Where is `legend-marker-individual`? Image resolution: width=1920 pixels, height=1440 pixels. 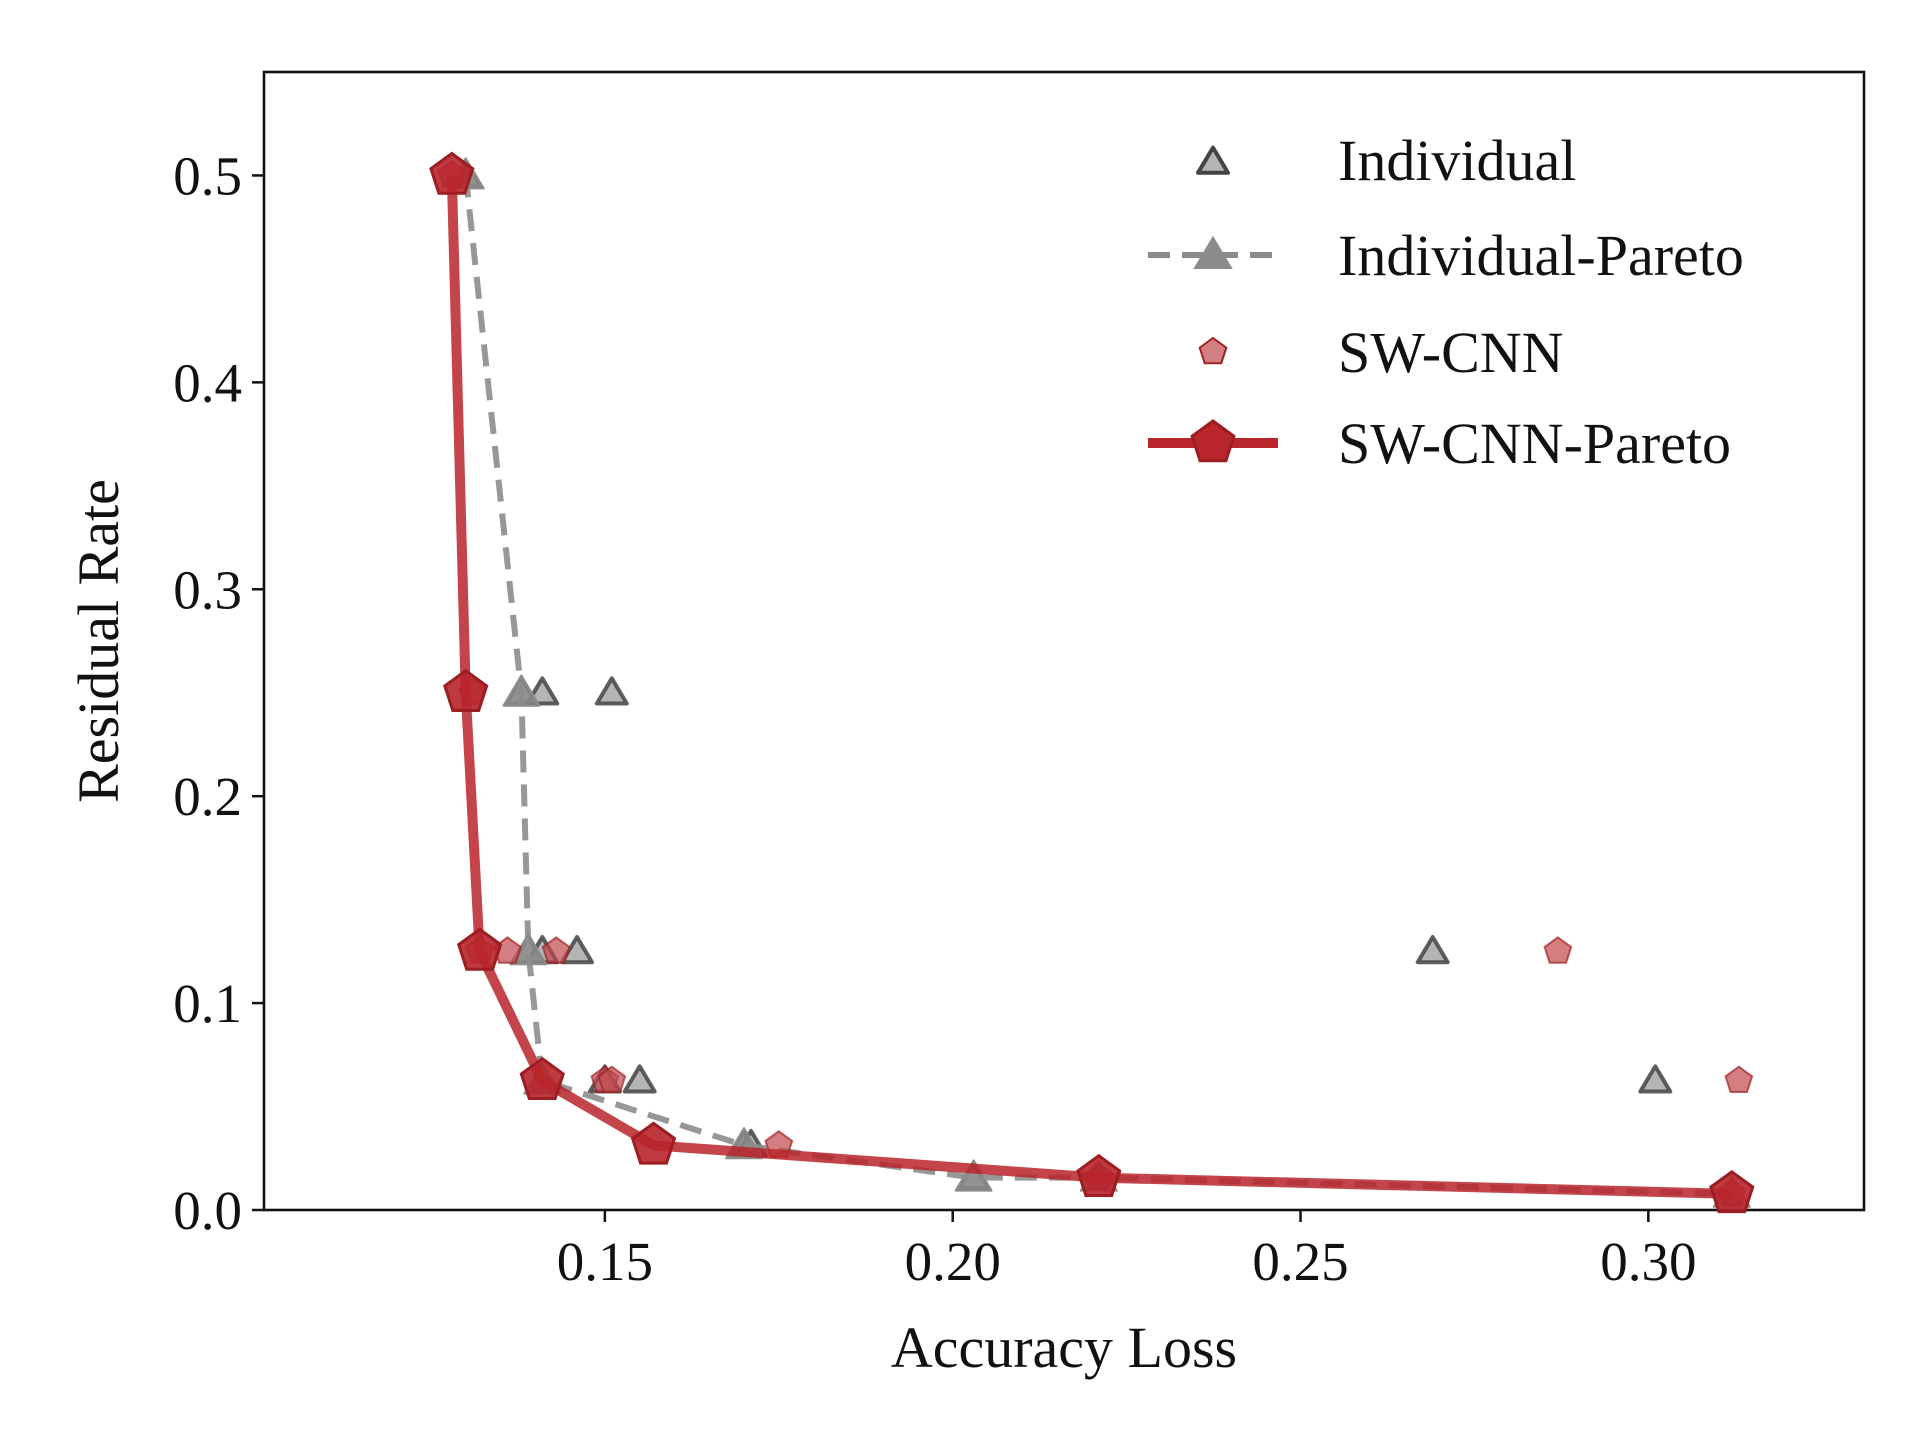 legend-marker-individual is located at coordinates (1213, 160).